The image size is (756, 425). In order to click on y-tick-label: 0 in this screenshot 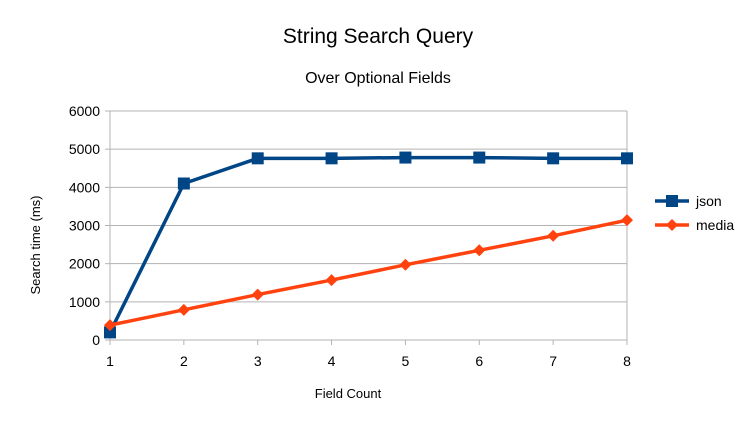, I will do `click(96, 340)`.